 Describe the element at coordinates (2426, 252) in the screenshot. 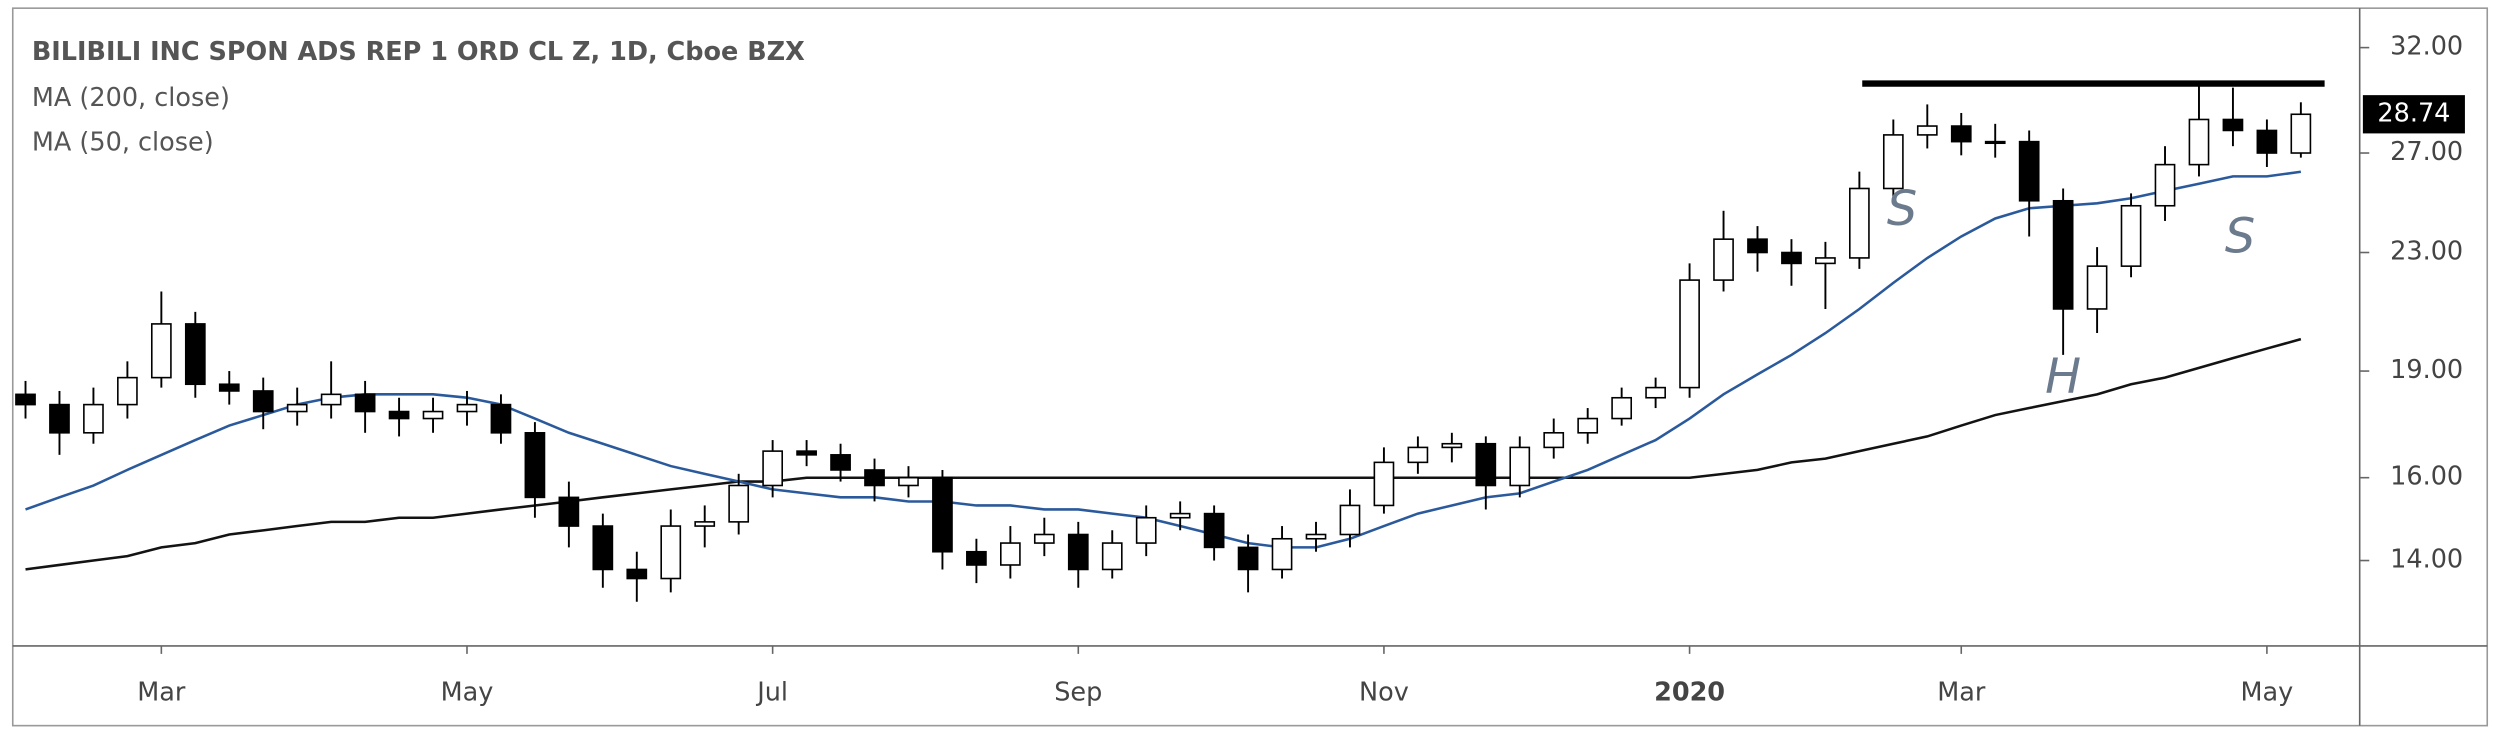

I see `y-tick-label: 23.00` at that location.